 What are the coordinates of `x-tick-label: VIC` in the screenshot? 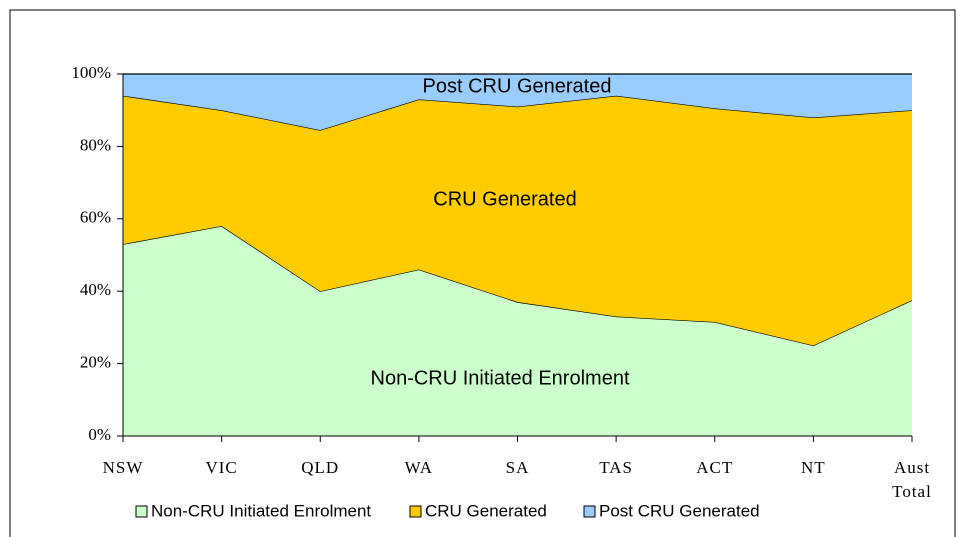 It's located at (221, 467).